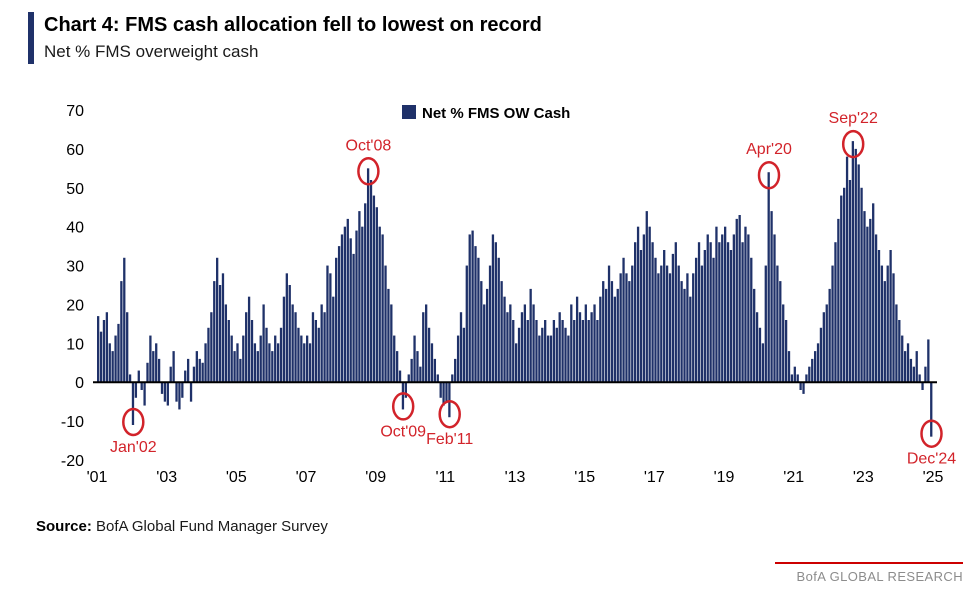 This screenshot has width=975, height=592. What do you see at coordinates (853, 118) in the screenshot?
I see `annotation-label: Sep'22` at bounding box center [853, 118].